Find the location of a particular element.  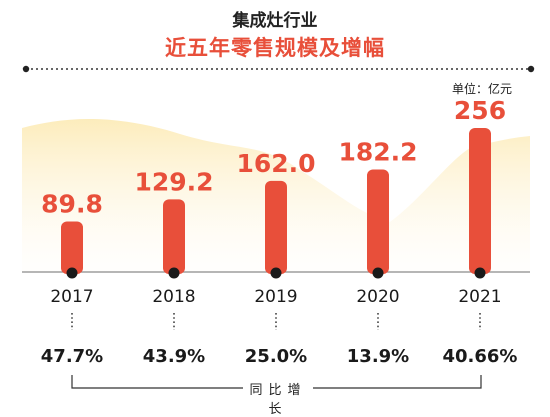

year-label-2021: 2021 is located at coordinates (479, 297).